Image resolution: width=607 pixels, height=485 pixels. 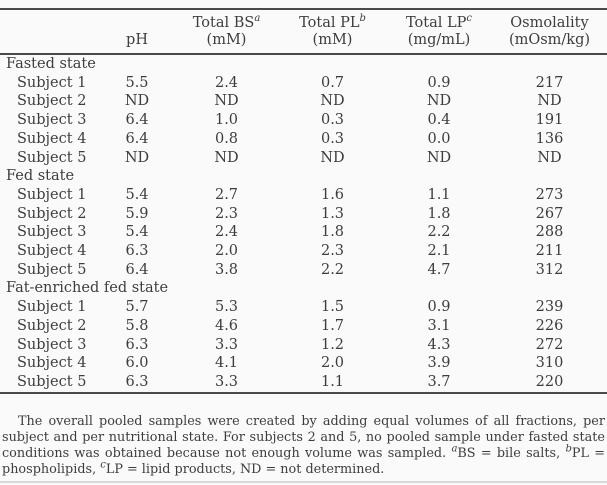 What do you see at coordinates (568, 449) in the screenshot?
I see `footnote-sup-b: b` at bounding box center [568, 449].